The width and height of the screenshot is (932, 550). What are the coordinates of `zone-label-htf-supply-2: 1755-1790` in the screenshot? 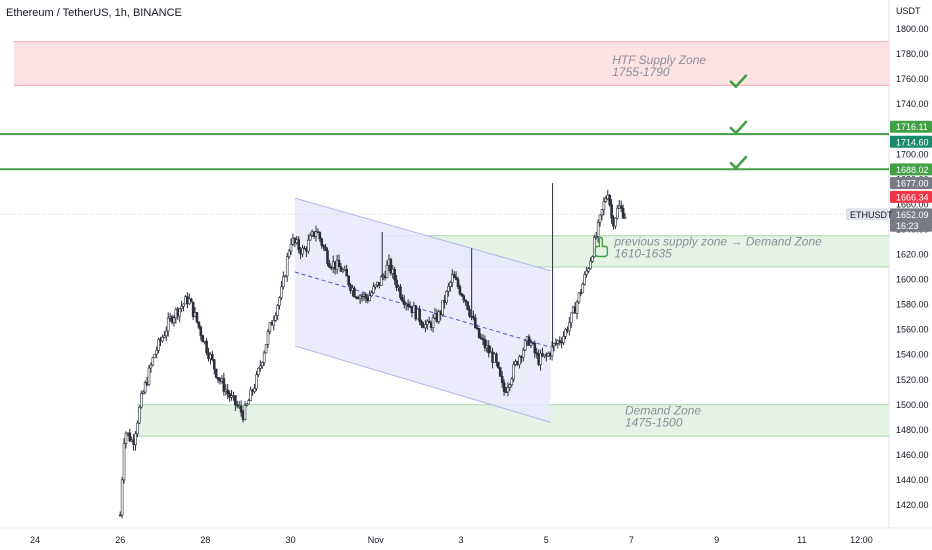 It's located at (641, 72).